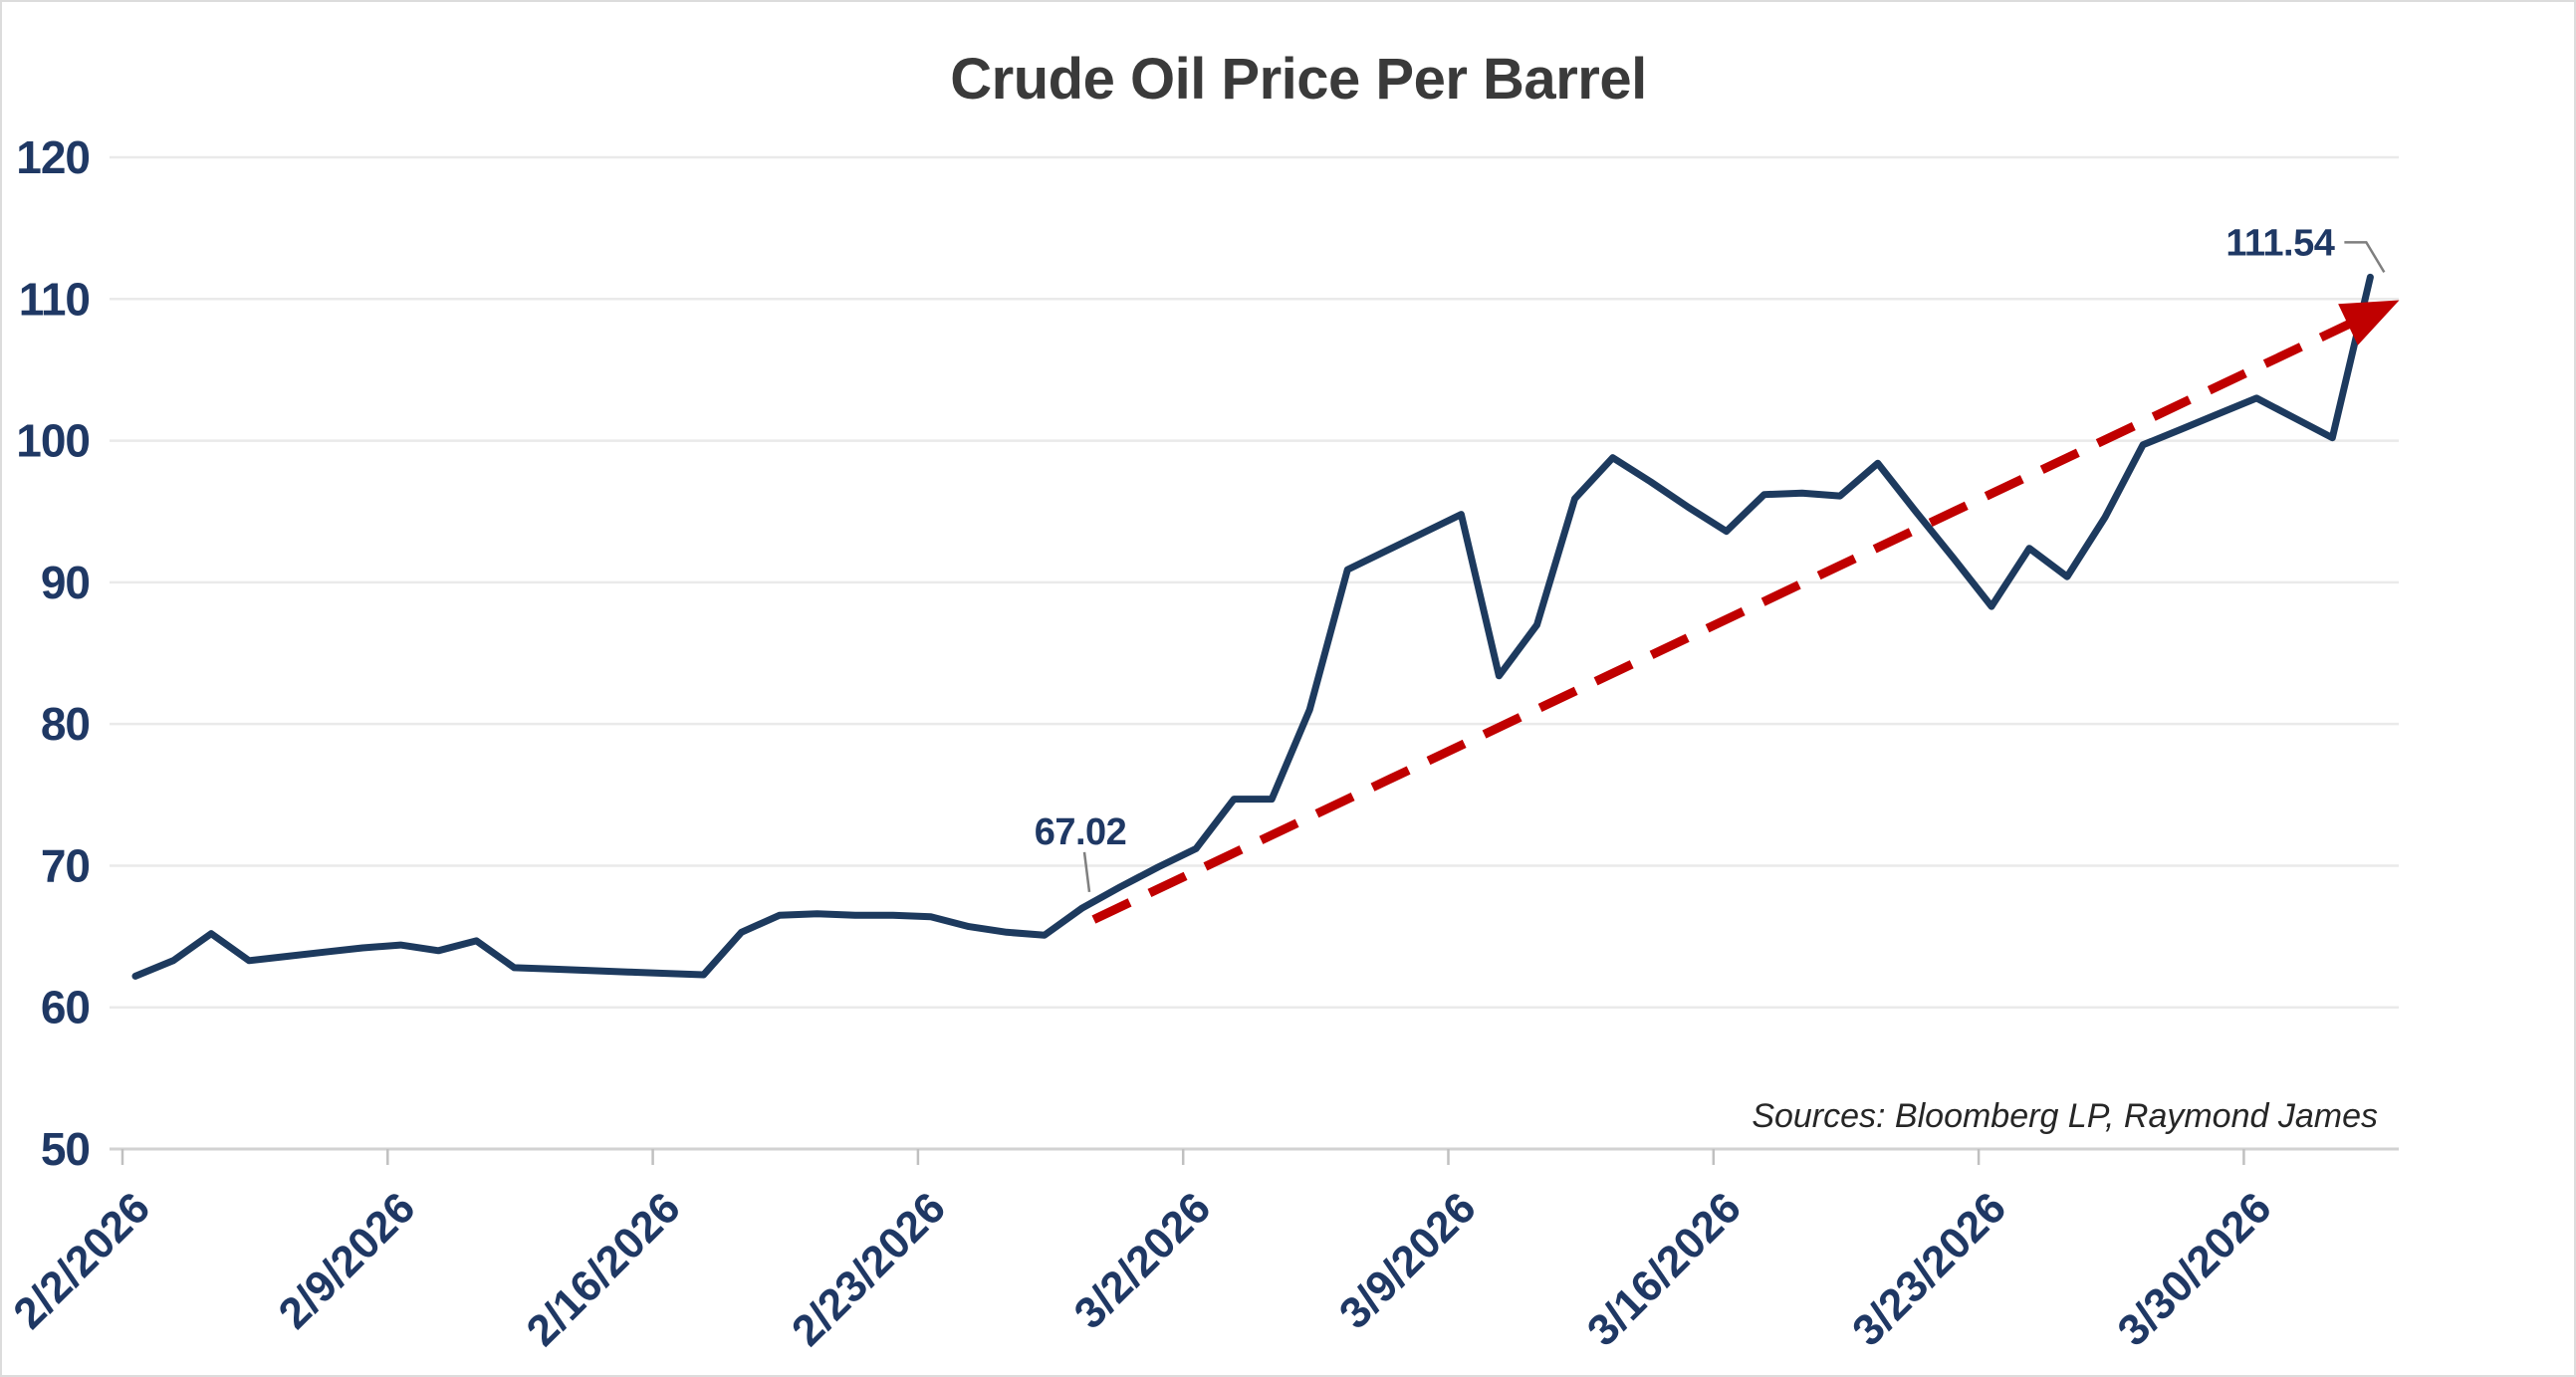 This screenshot has width=2576, height=1377. Describe the element at coordinates (65, 1149) in the screenshot. I see `y-axis-label: 50` at that location.